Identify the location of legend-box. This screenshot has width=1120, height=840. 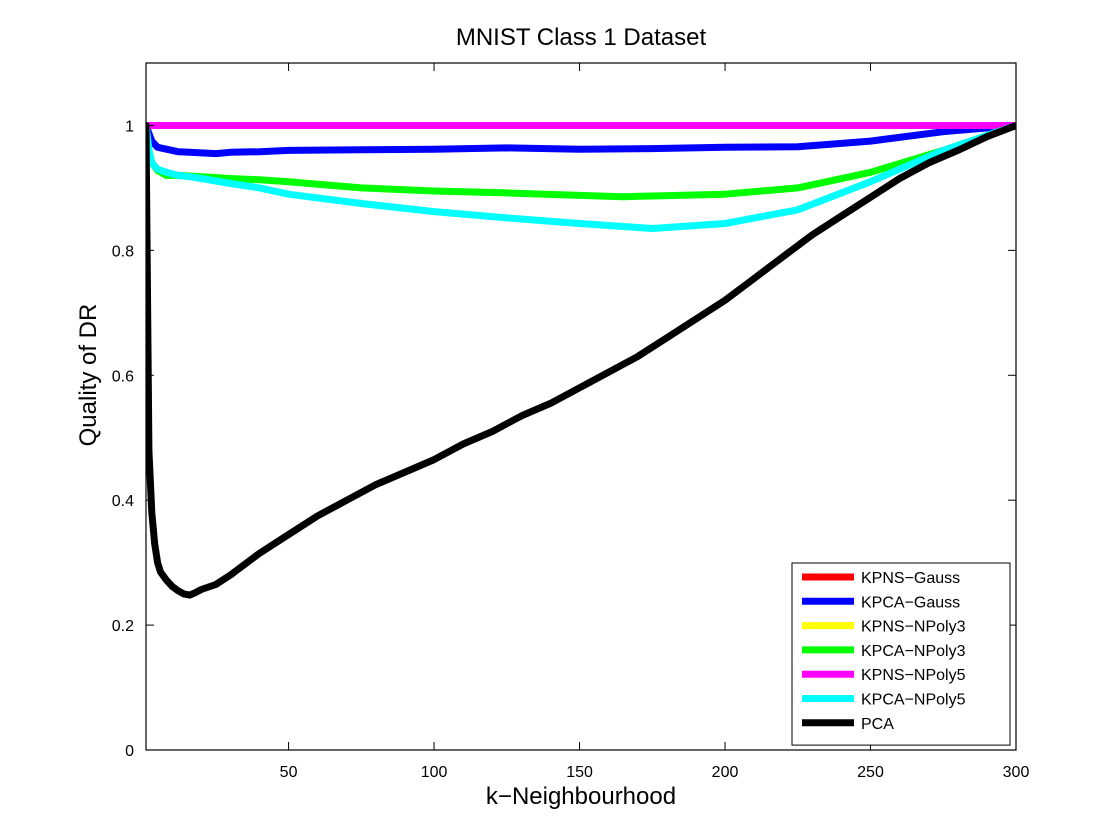
(901, 654).